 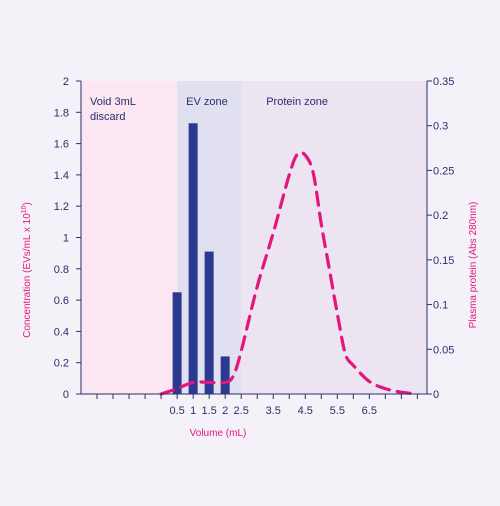 I want to click on y-axis-right-title: Plasma protein (Abs 280nm), so click(x=473, y=265).